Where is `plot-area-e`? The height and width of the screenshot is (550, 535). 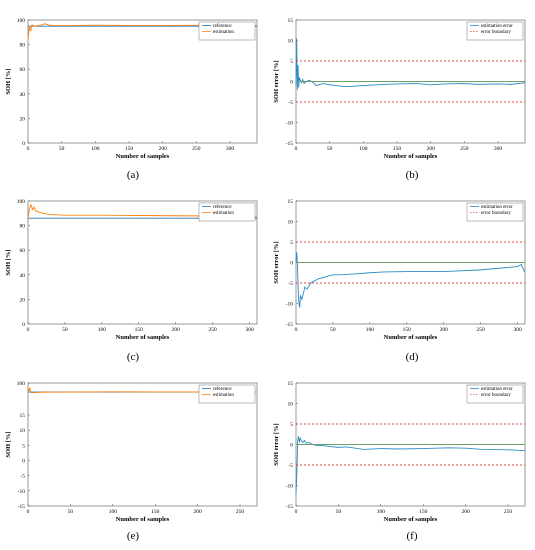 plot-area-e is located at coordinates (142, 444).